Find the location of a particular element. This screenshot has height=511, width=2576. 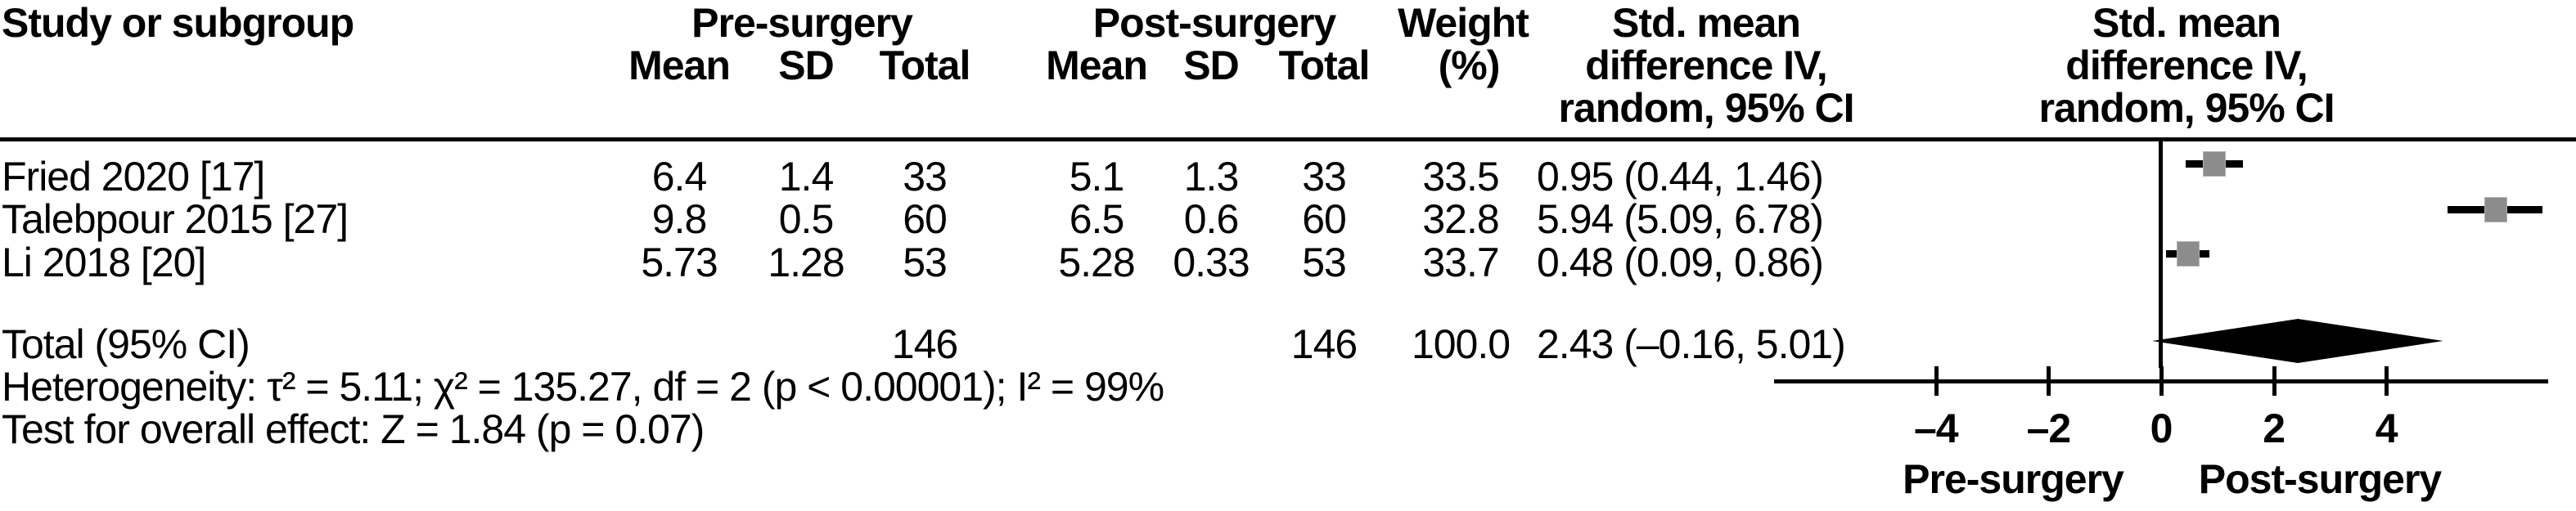

col-header-study: Study or subgroup is located at coordinates (178, 23).